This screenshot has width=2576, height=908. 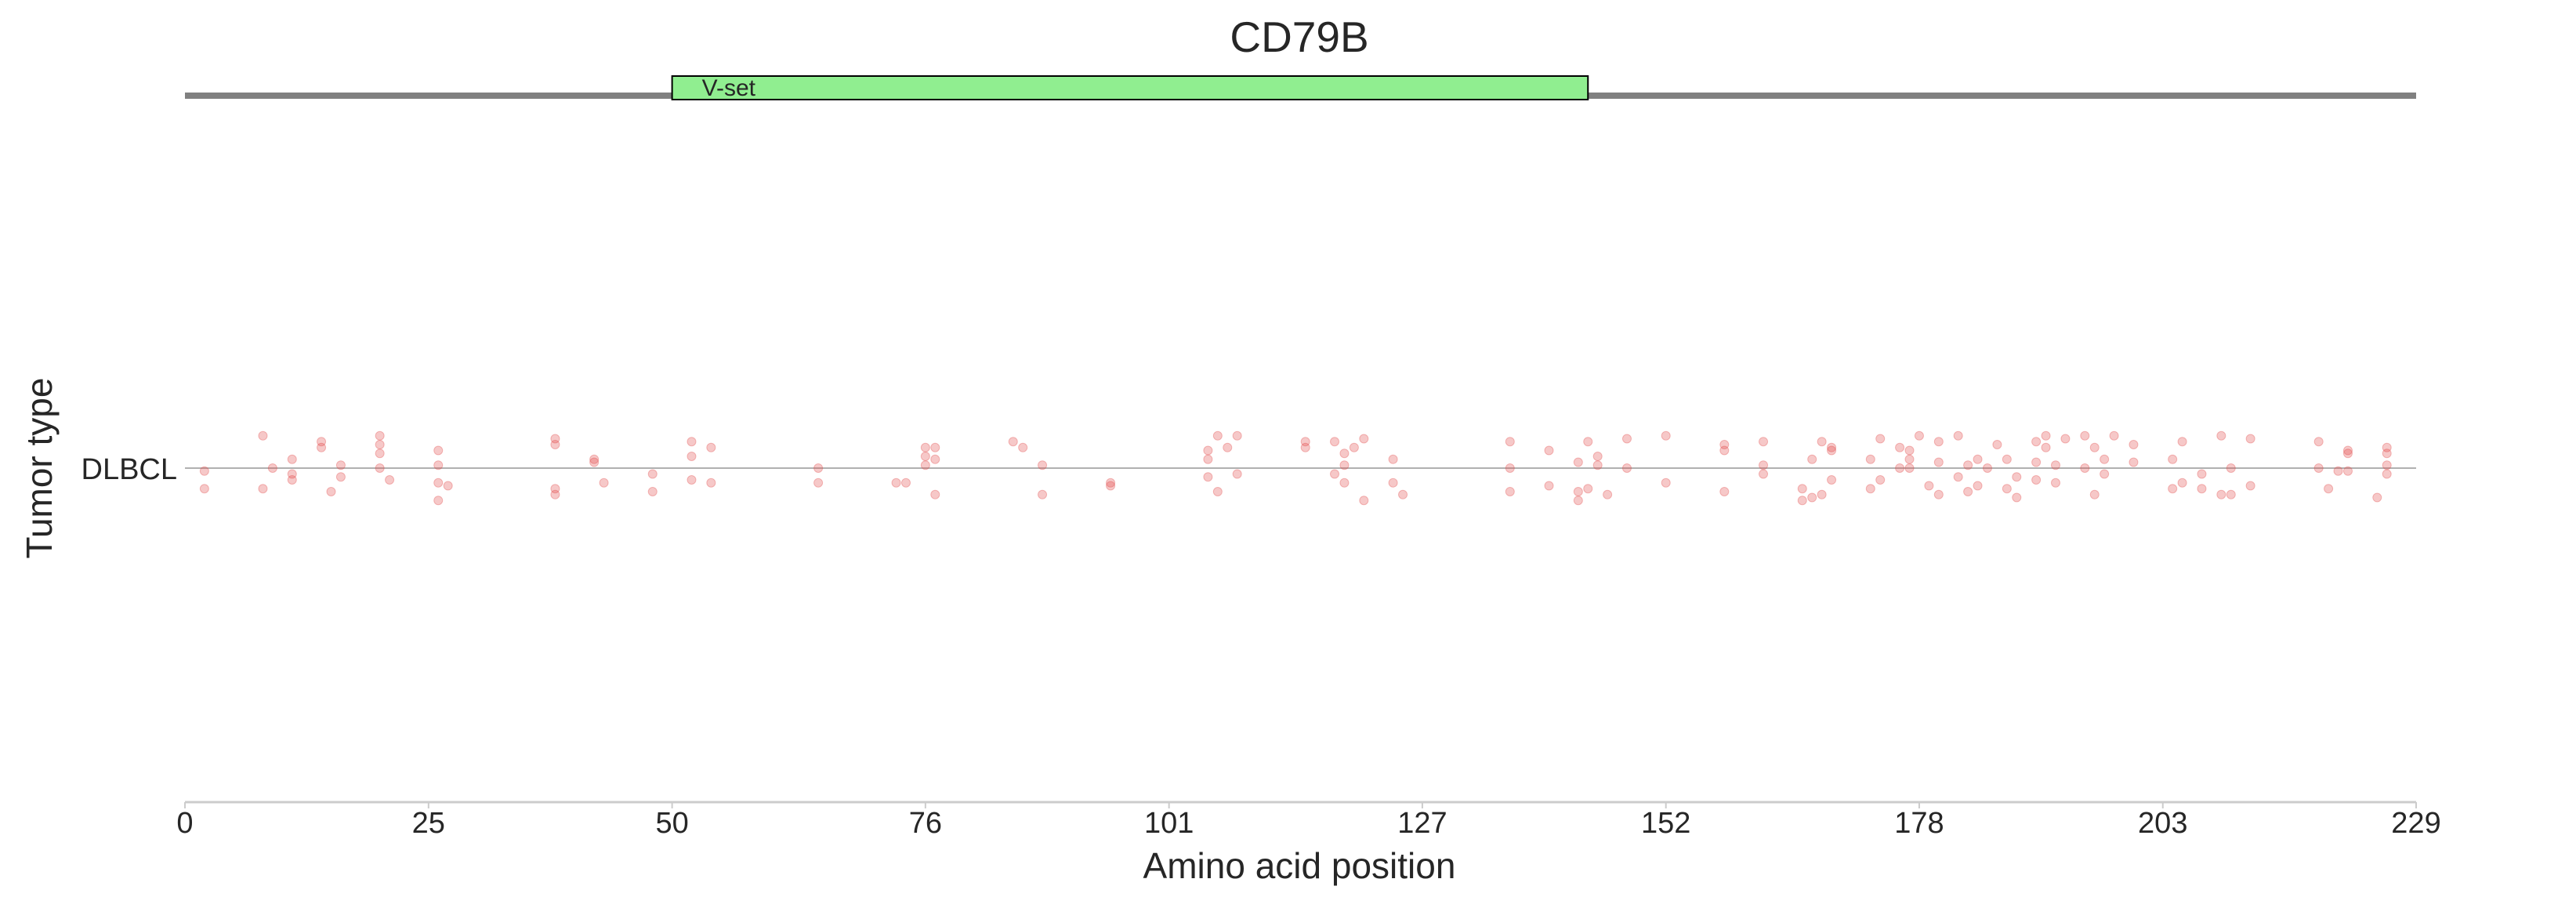 What do you see at coordinates (1300, 88) in the screenshot?
I see `protein-track: V-set` at bounding box center [1300, 88].